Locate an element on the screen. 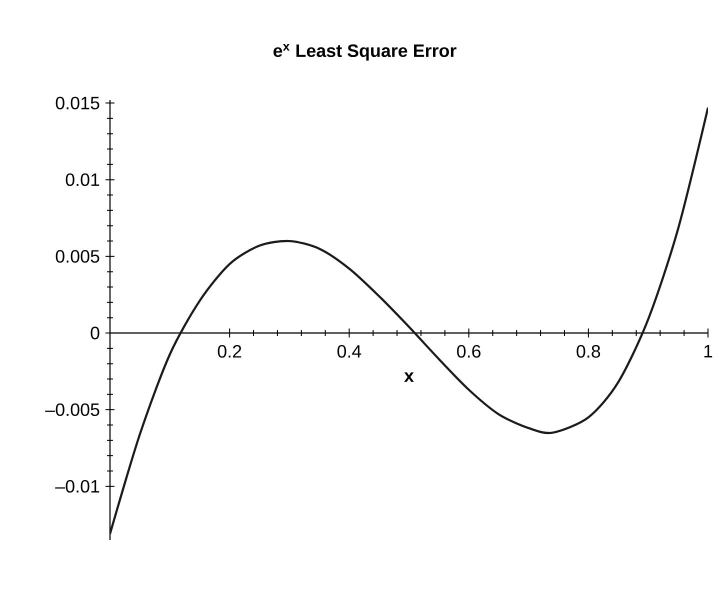  y-tick-label: 0 is located at coordinates (95, 333).